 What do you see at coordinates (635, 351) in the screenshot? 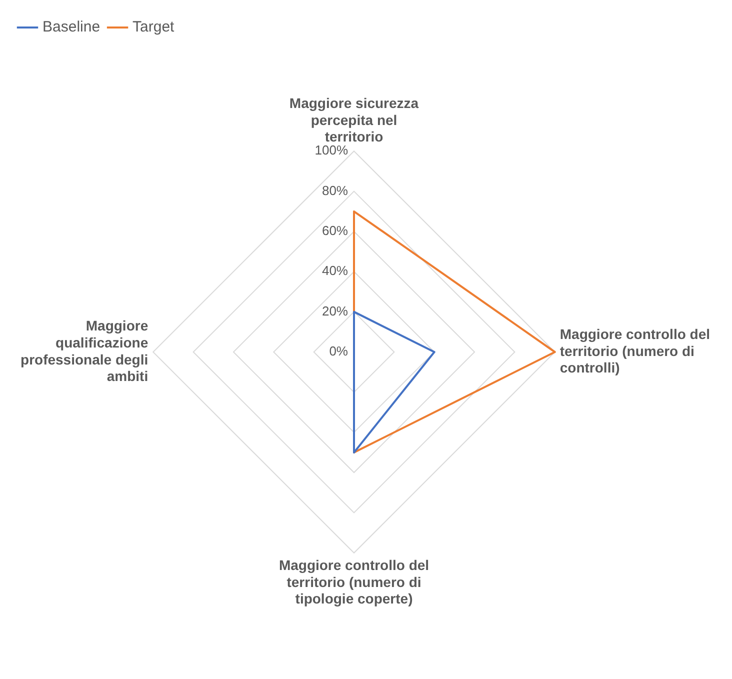
I see `spoke-label: Maggiore controllo del territorio (numero di controlli)` at bounding box center [635, 351].